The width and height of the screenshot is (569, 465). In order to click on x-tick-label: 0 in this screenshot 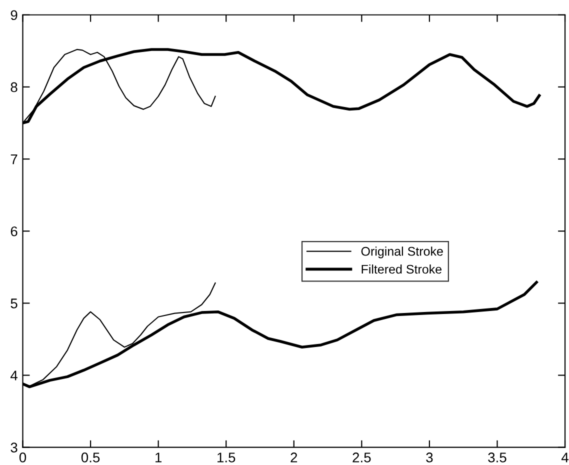, I will do `click(22, 457)`.